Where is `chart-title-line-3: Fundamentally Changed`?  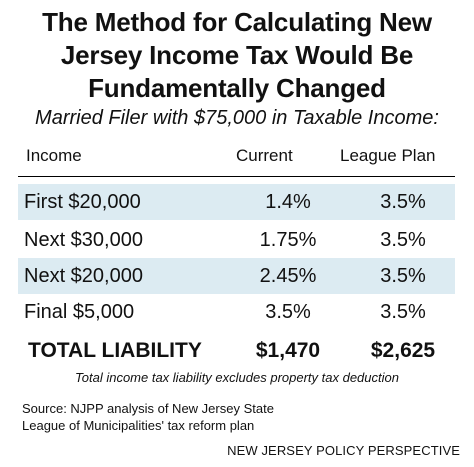 chart-title-line-3: Fundamentally Changed is located at coordinates (237, 88).